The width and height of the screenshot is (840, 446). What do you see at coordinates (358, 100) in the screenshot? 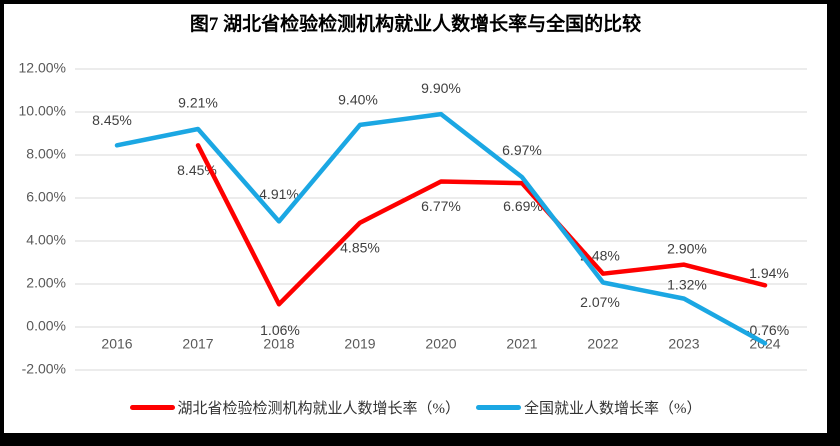
I see `data-label: 9.40%` at bounding box center [358, 100].